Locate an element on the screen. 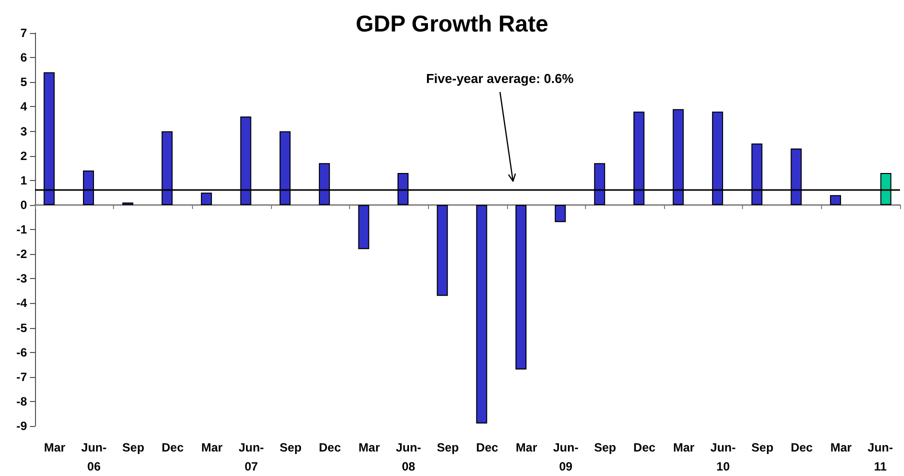 The image size is (904, 476). y-tick-label: 5 is located at coordinates (24, 82).